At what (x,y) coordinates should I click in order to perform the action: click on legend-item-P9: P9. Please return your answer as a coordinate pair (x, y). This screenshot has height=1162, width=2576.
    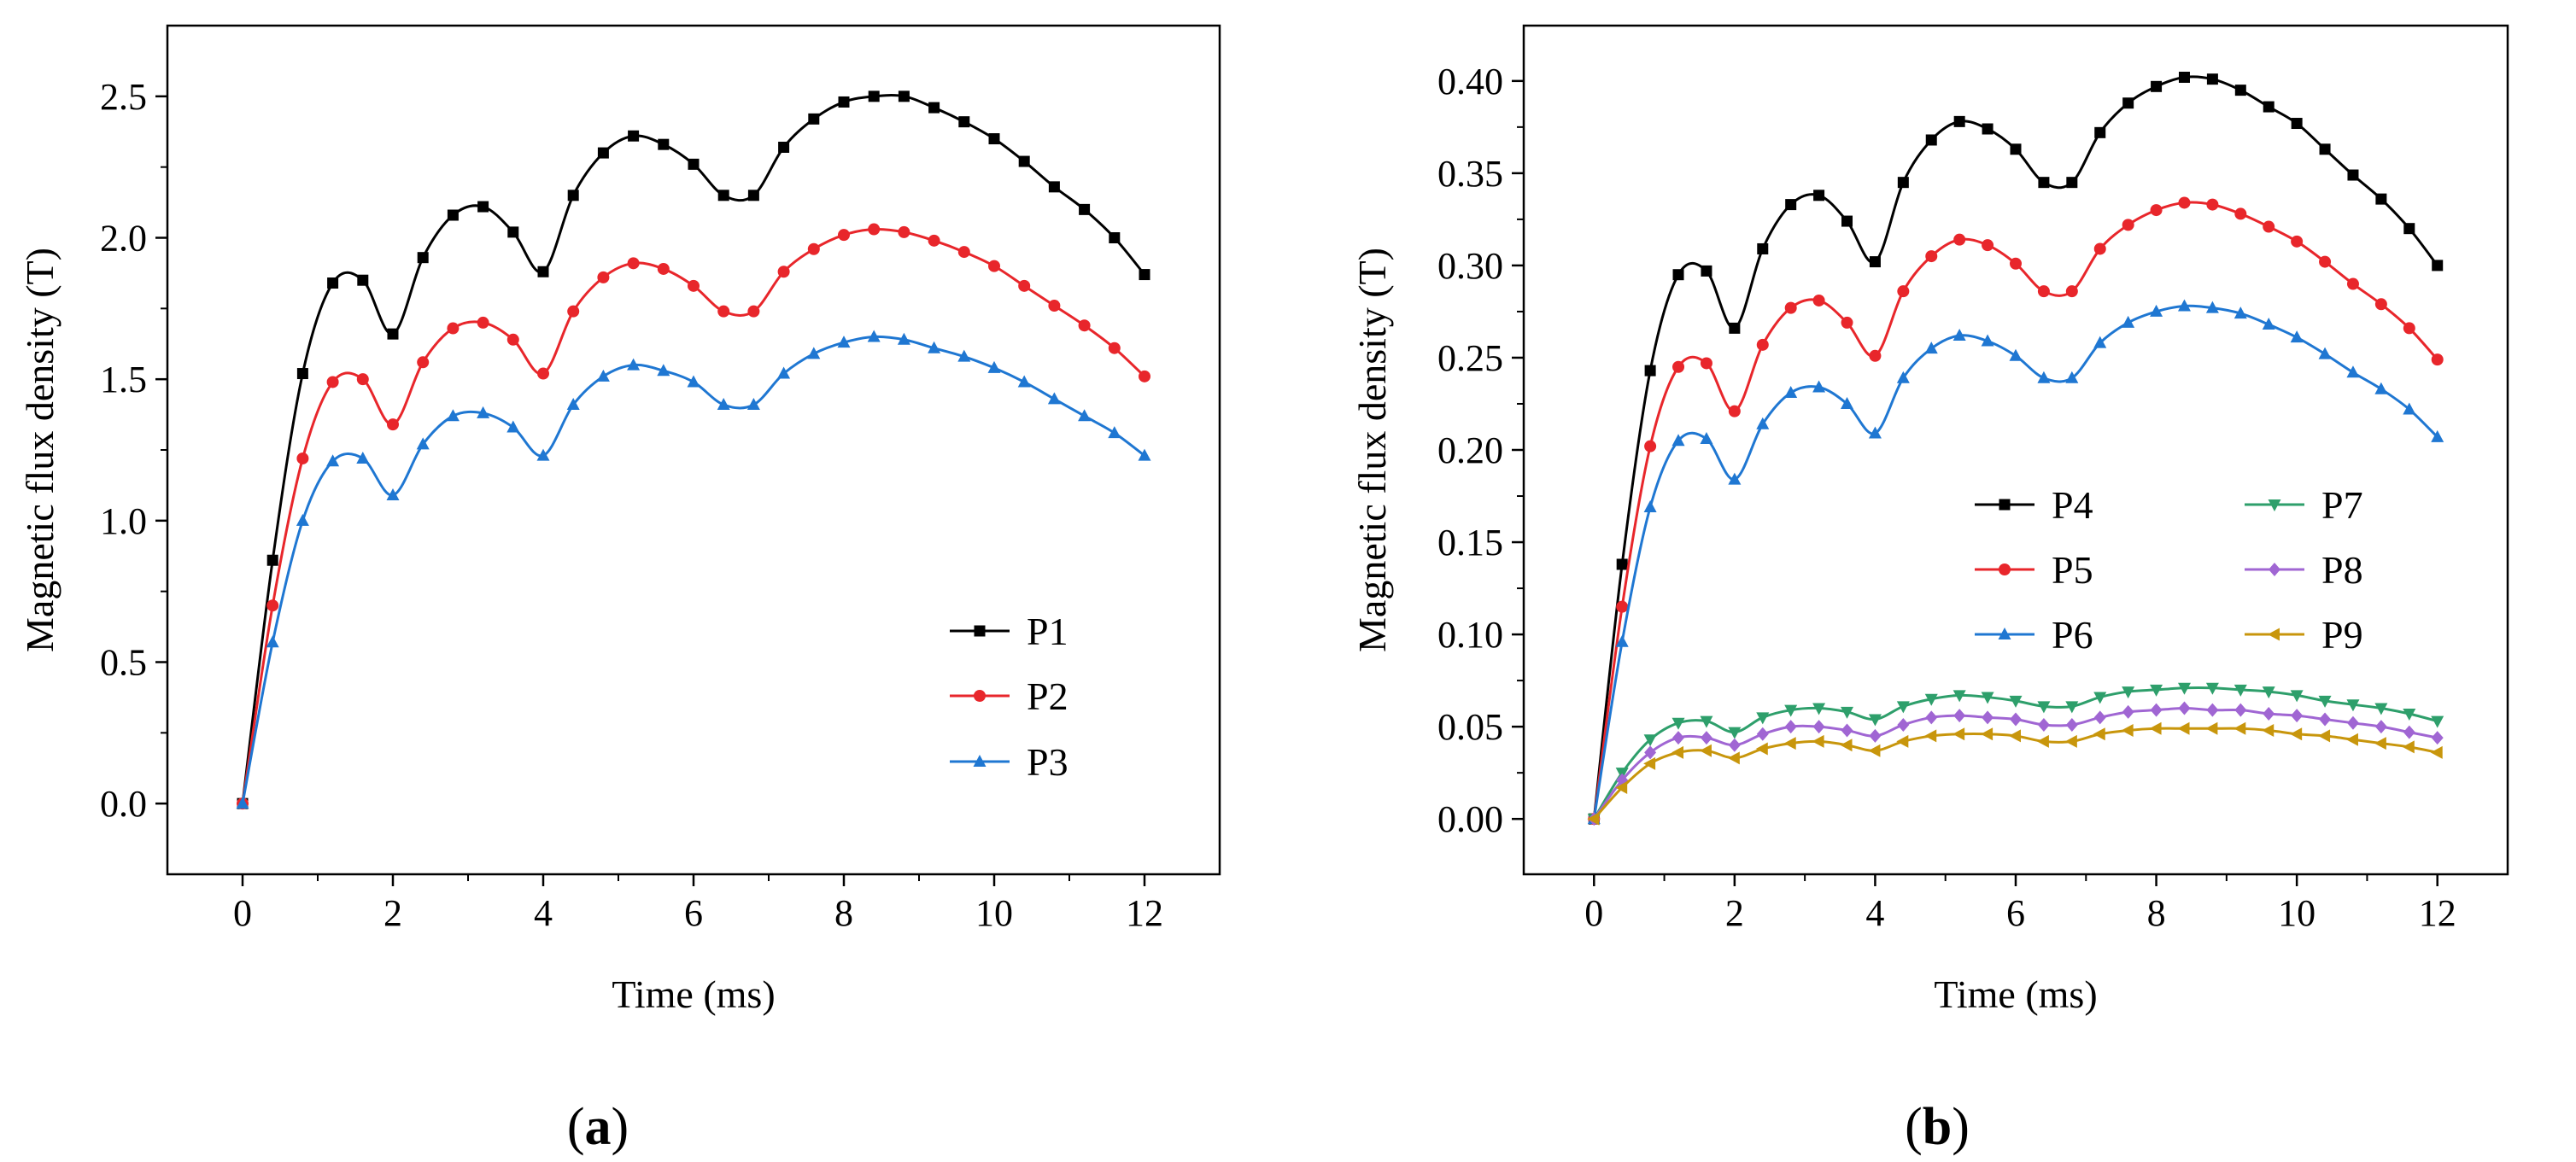
    Looking at the image, I should click on (2304, 635).